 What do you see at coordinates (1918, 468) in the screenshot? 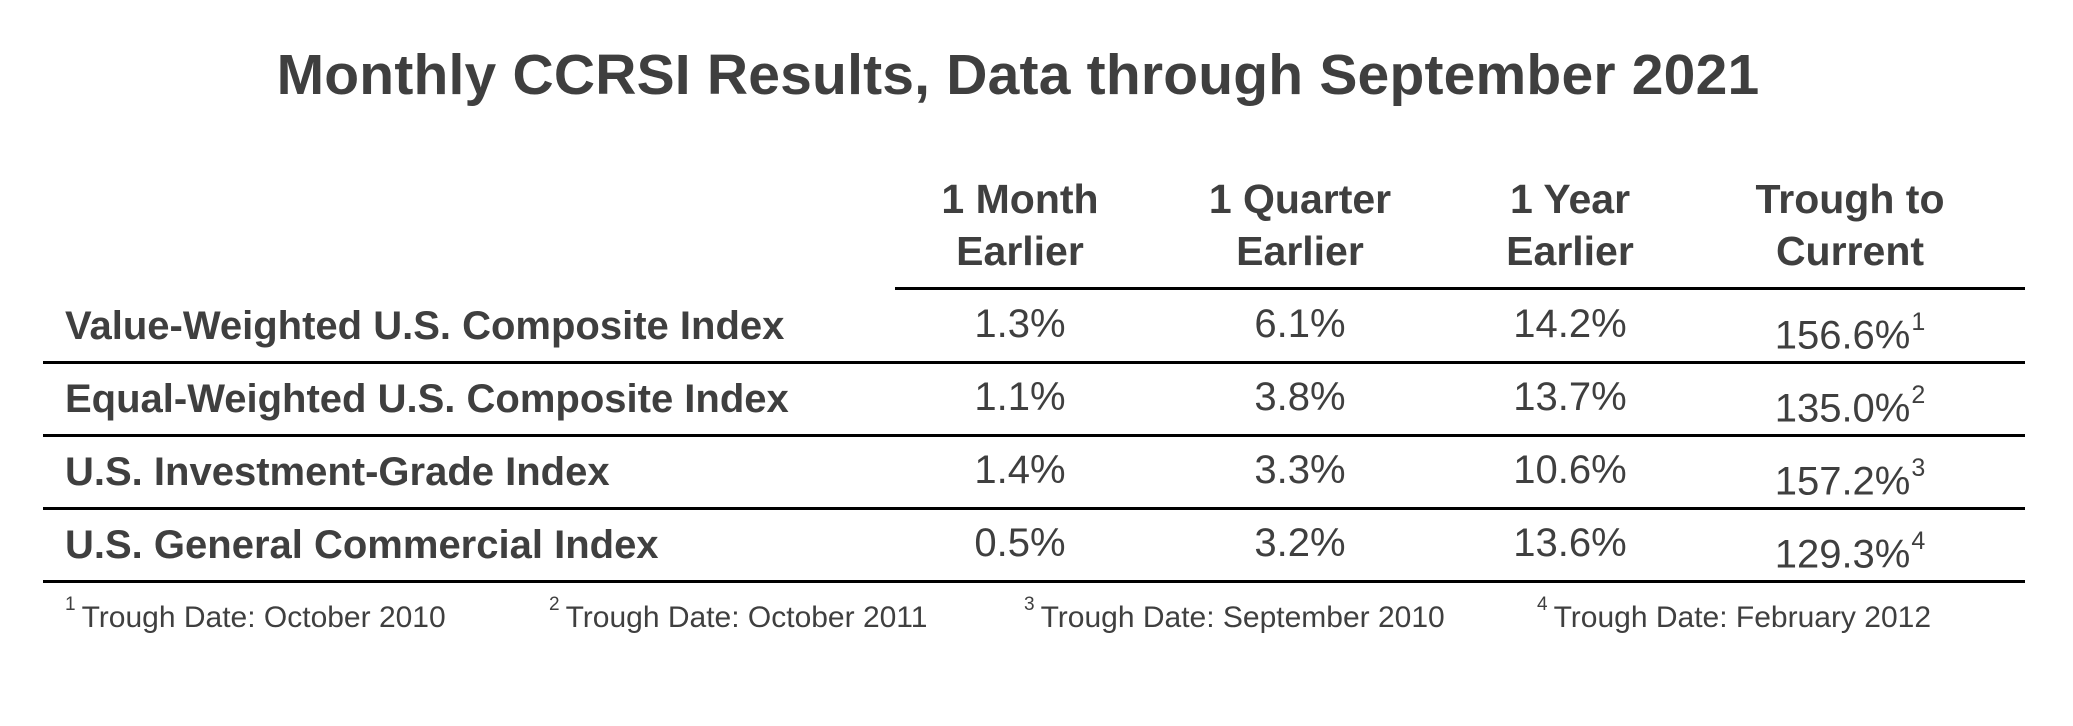
I see `footnote-marker: 3` at bounding box center [1918, 468].